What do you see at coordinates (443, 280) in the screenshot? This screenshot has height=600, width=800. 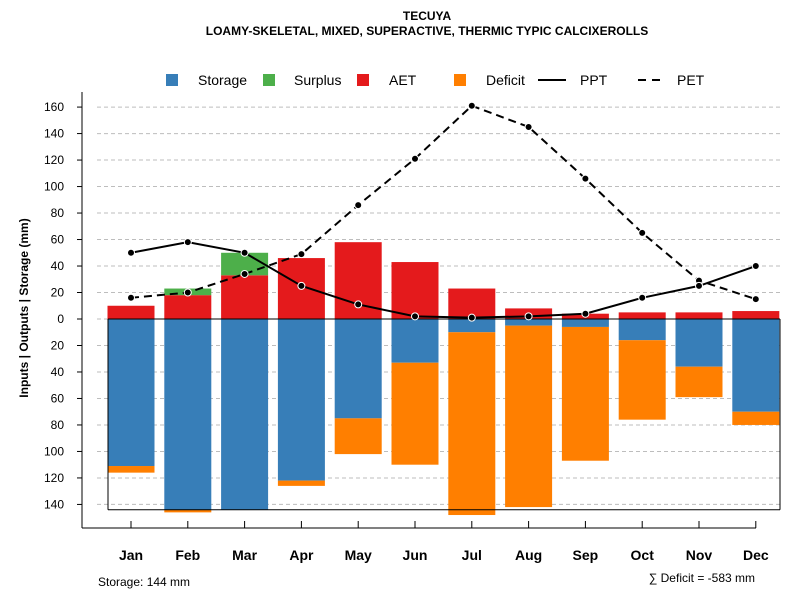 I see `line-ppt` at bounding box center [443, 280].